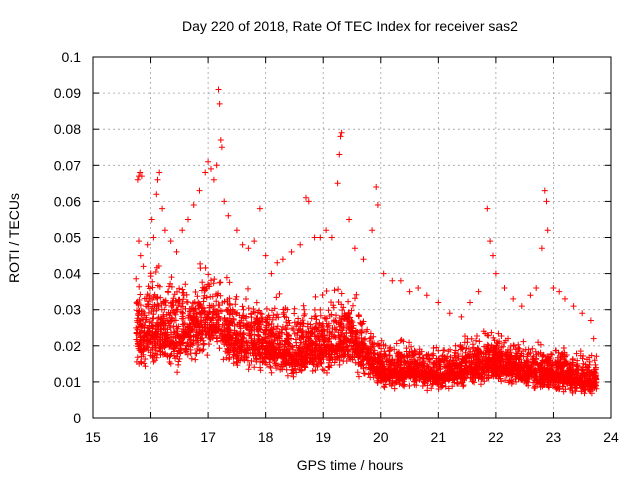 The image size is (640, 480). Describe the element at coordinates (554, 437) in the screenshot. I see `x-tick-label: 23` at that location.